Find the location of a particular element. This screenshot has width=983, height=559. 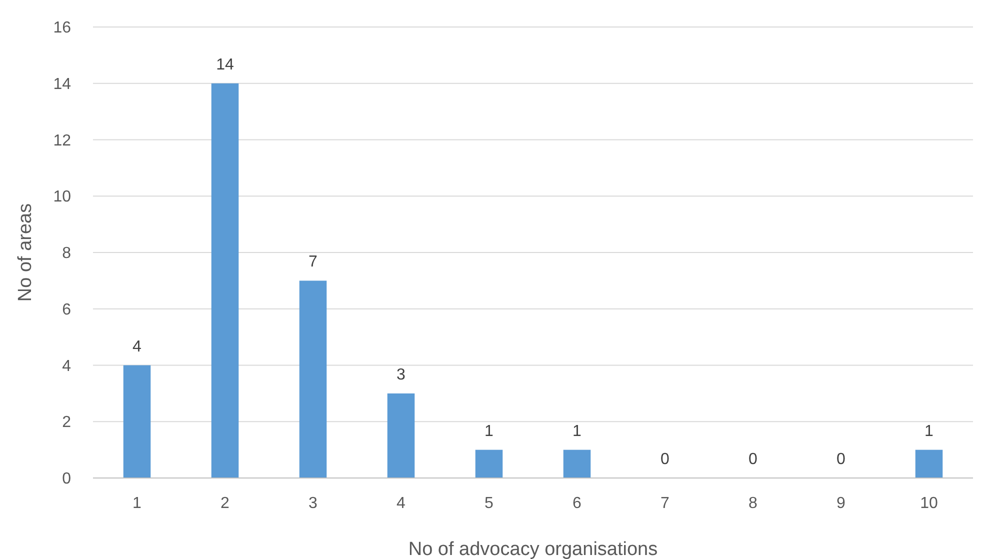

y-tick-label: 16 is located at coordinates (62, 28).